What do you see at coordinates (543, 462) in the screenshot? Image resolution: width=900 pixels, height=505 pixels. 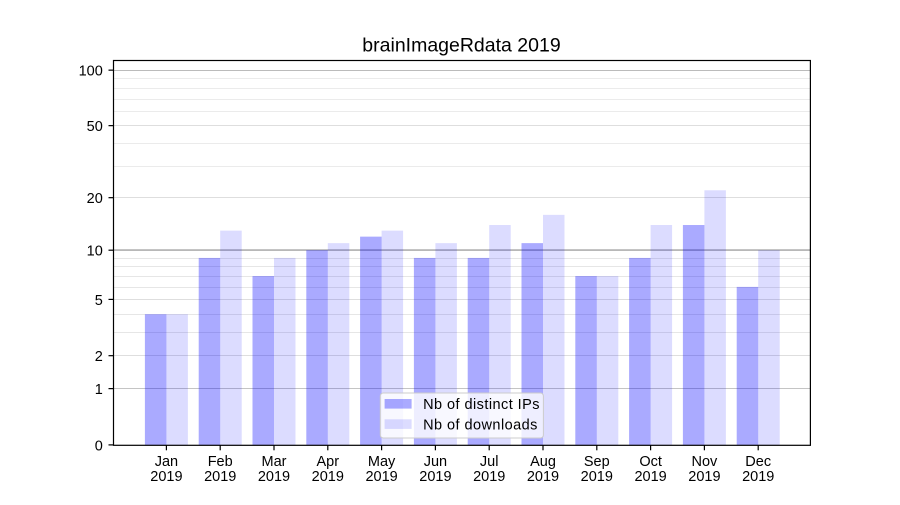 I see `svg-text: Aug` at bounding box center [543, 462].